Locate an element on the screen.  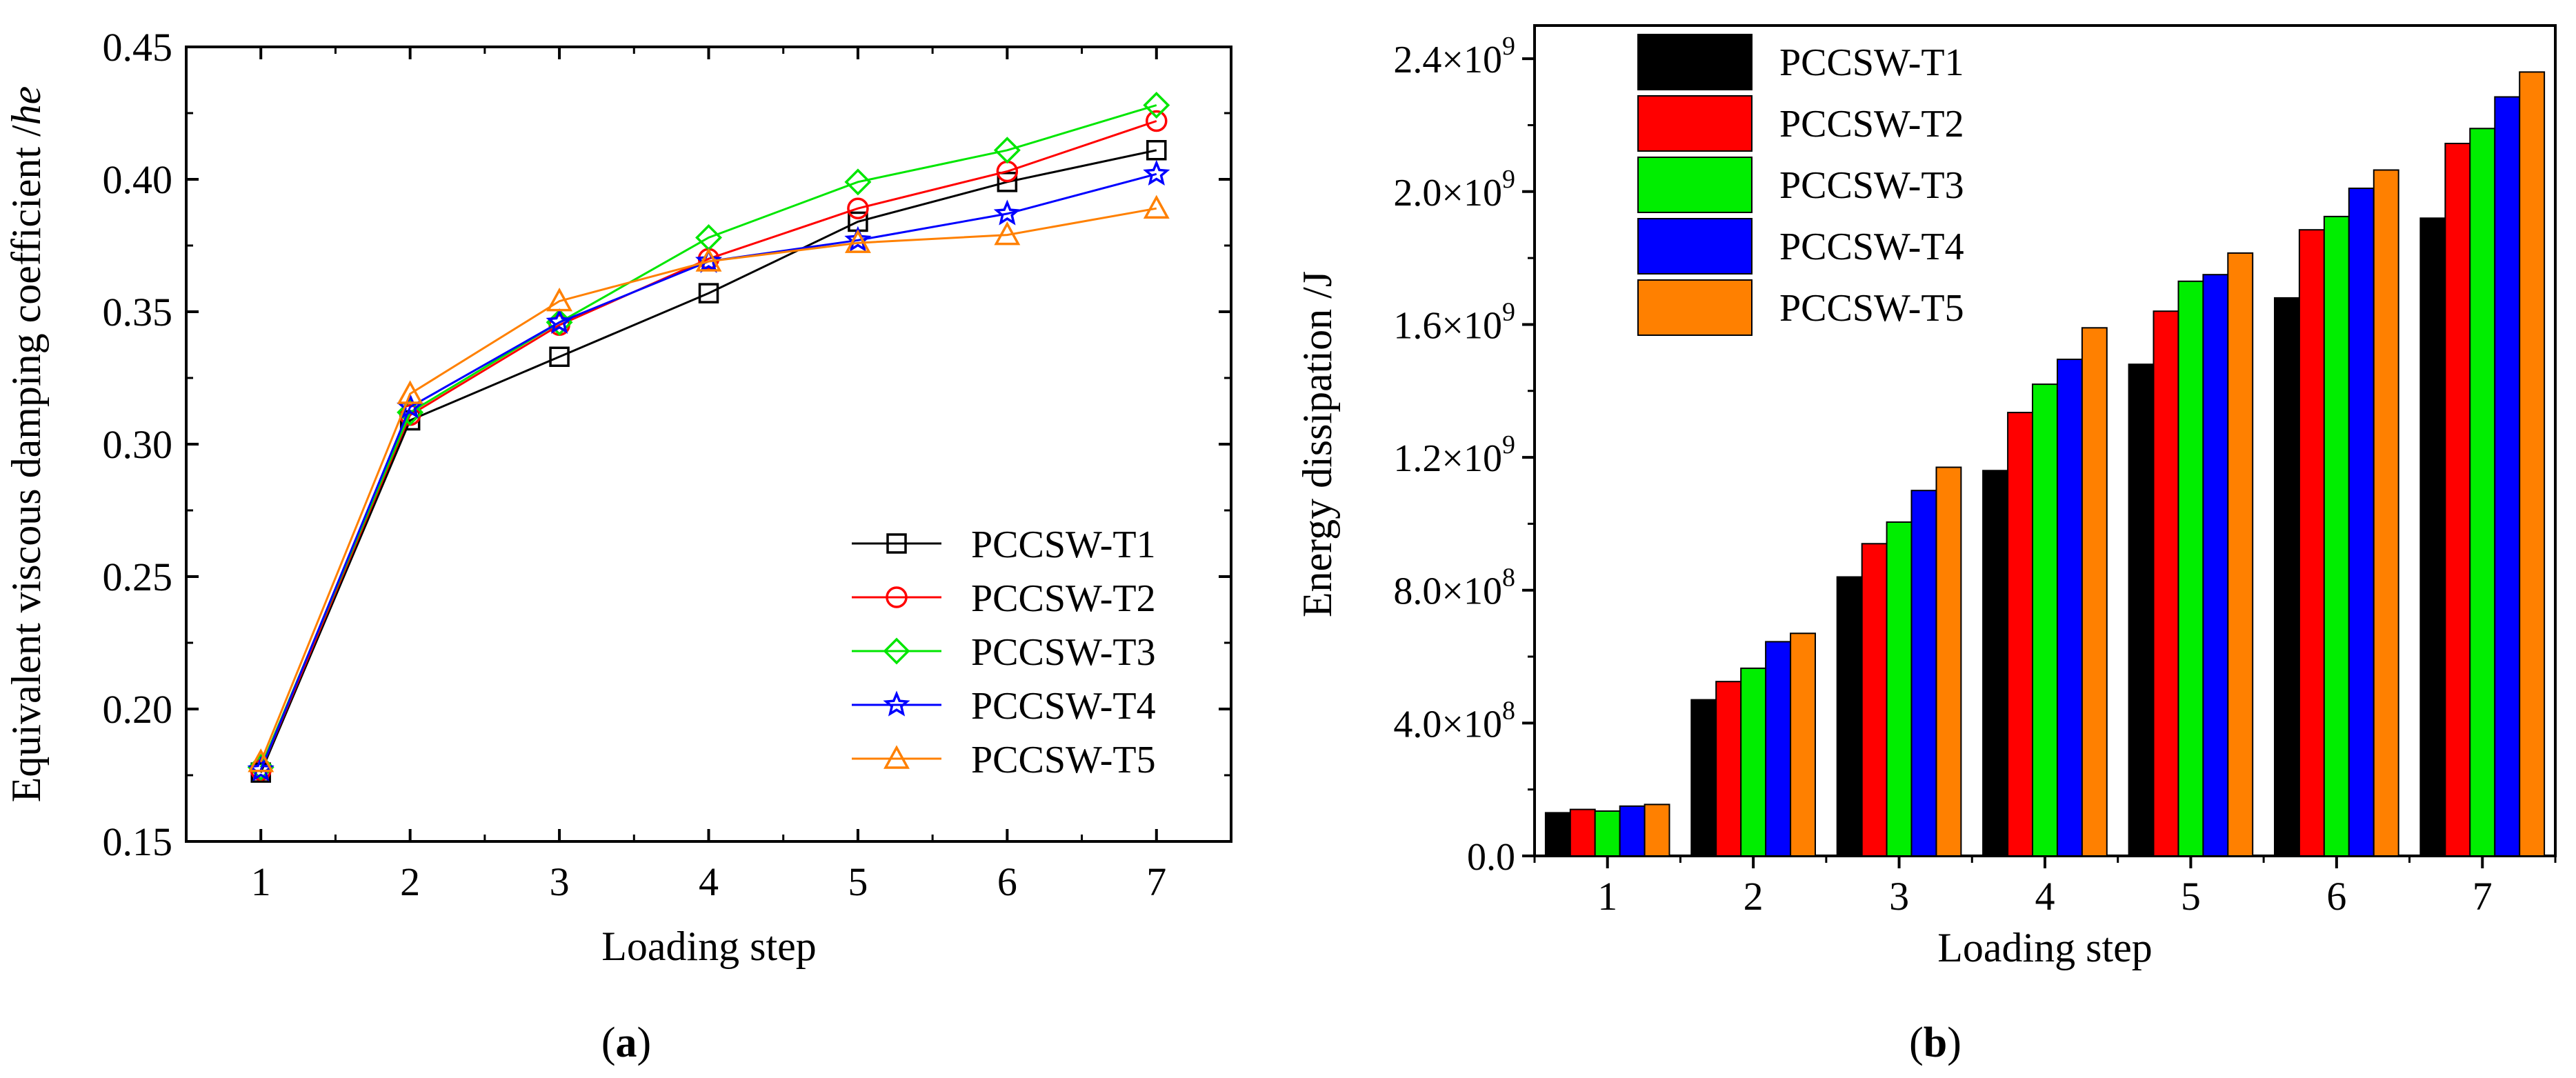
panel-a-caption-letter: a is located at coordinates (626, 1042).